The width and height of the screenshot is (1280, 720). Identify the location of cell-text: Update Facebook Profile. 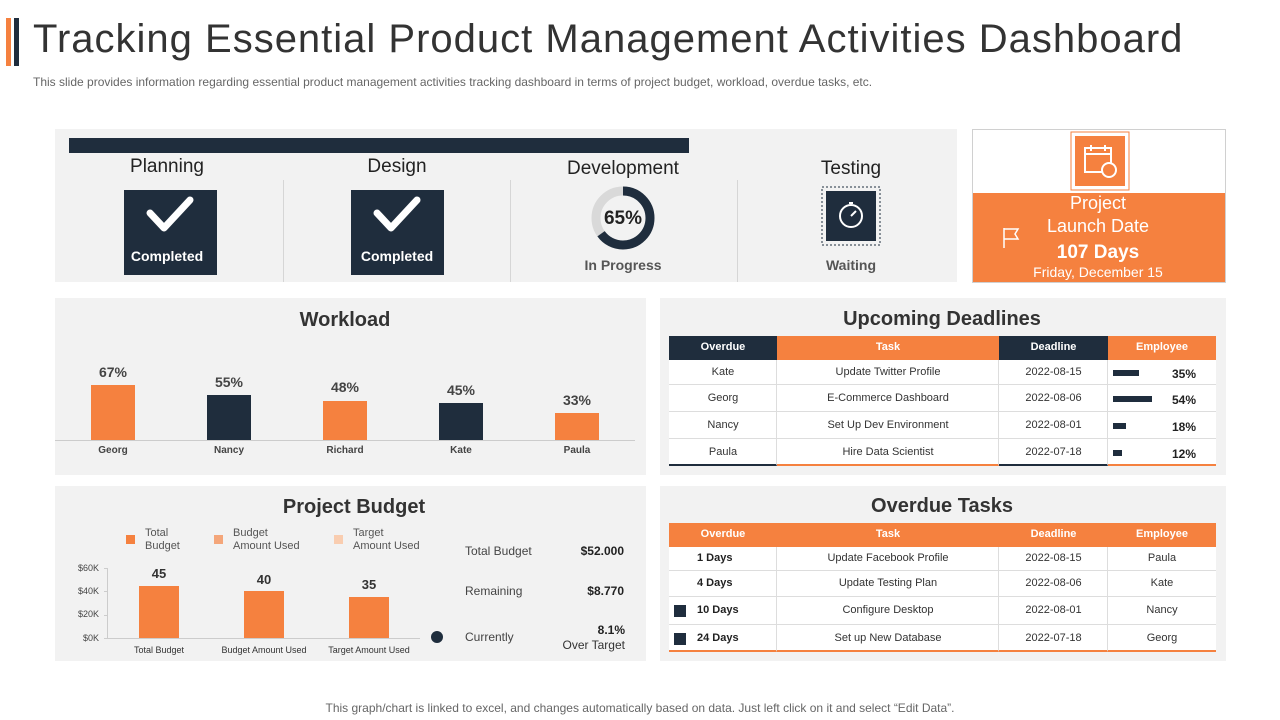
(888, 558).